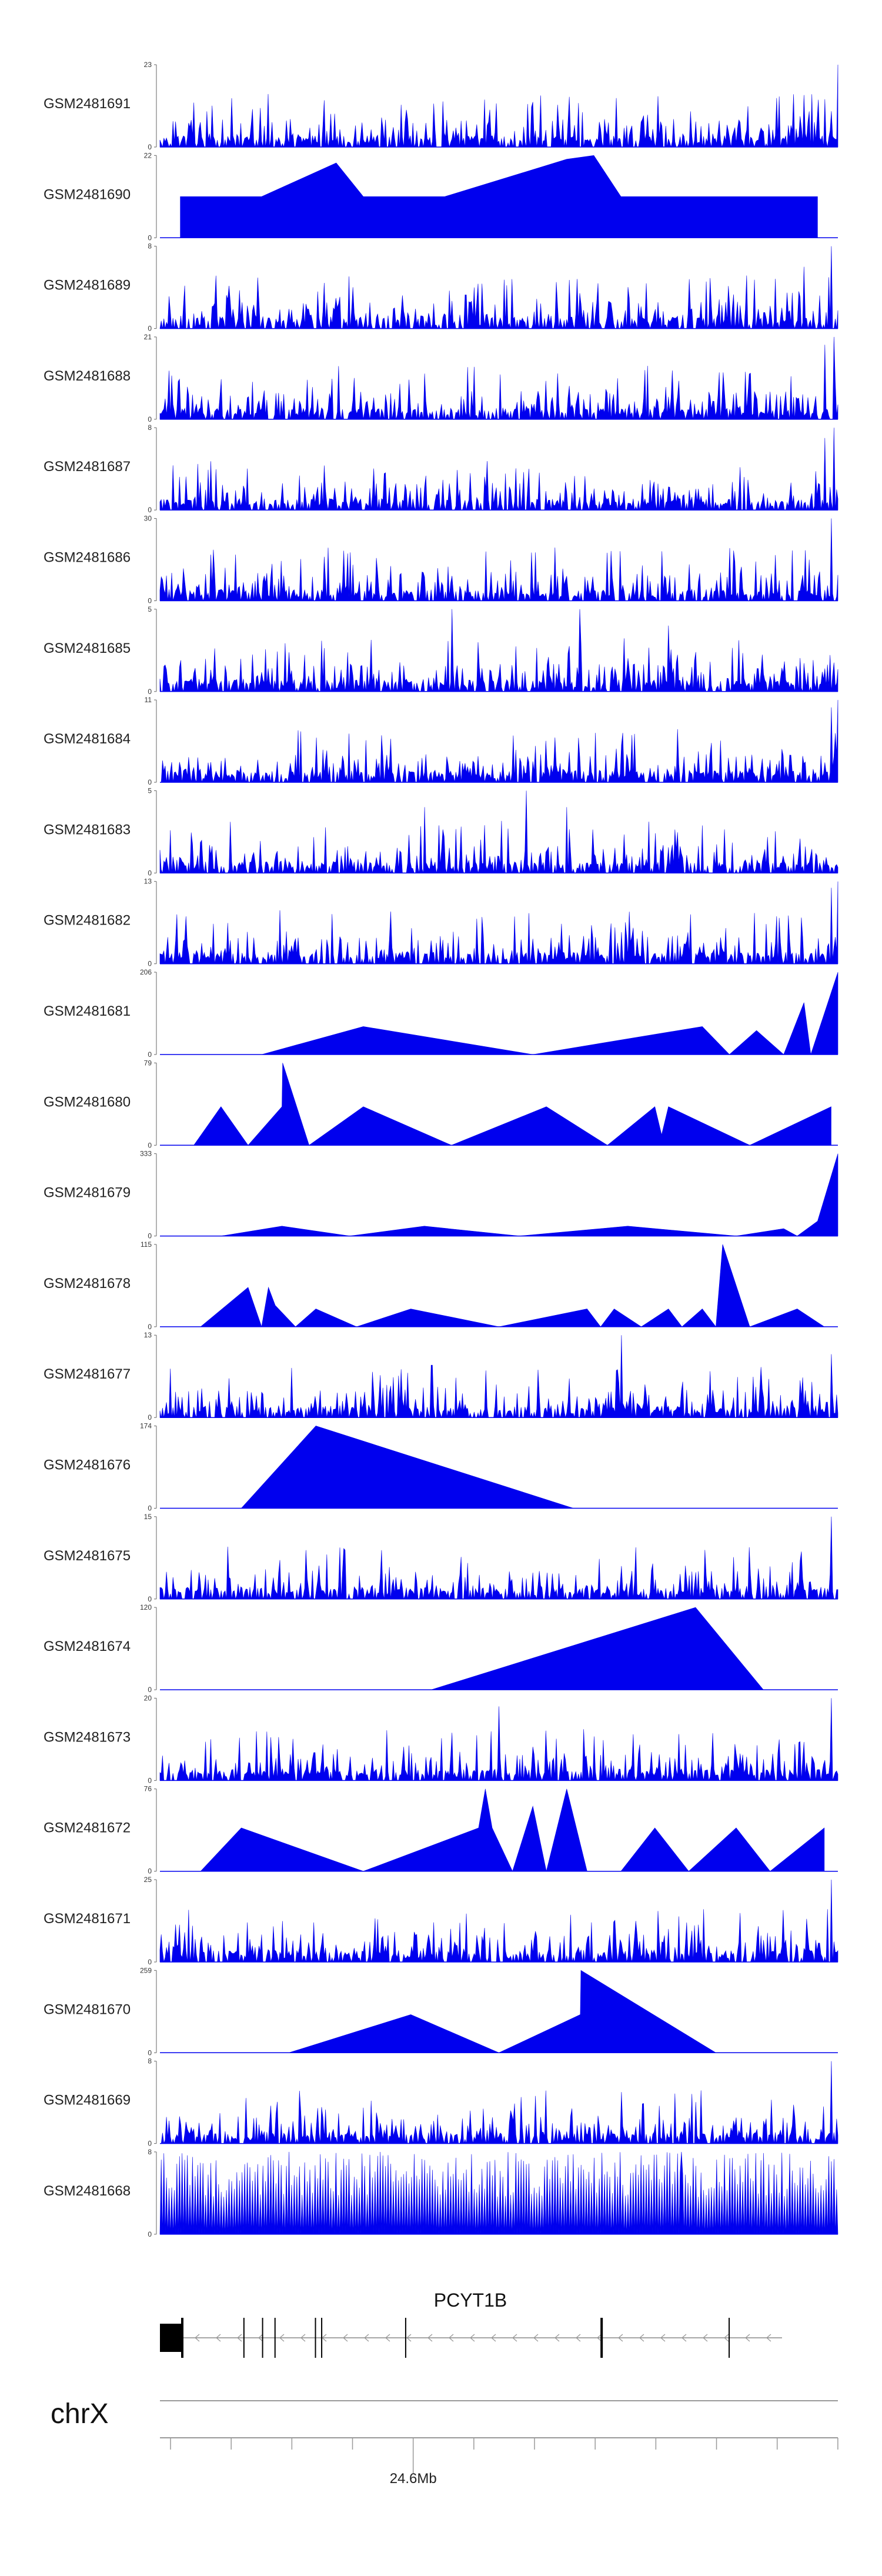 The width and height of the screenshot is (882, 2576). Describe the element at coordinates (444, 2442) in the screenshot. I see `chromosome-axis: chrX 24.6Mb` at that location.